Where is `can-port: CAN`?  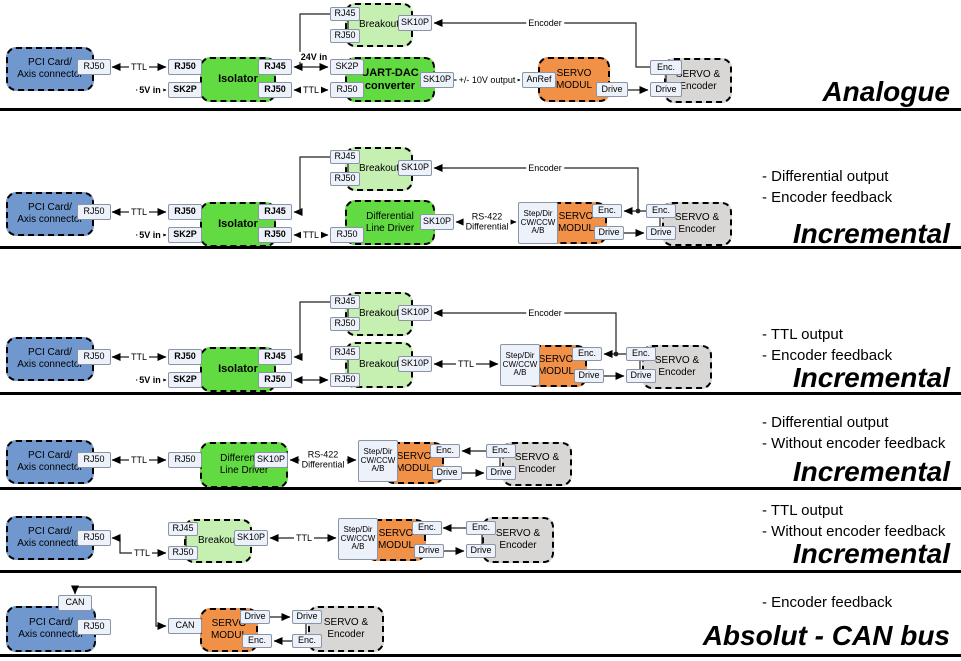
can-port: CAN is located at coordinates (185, 626).